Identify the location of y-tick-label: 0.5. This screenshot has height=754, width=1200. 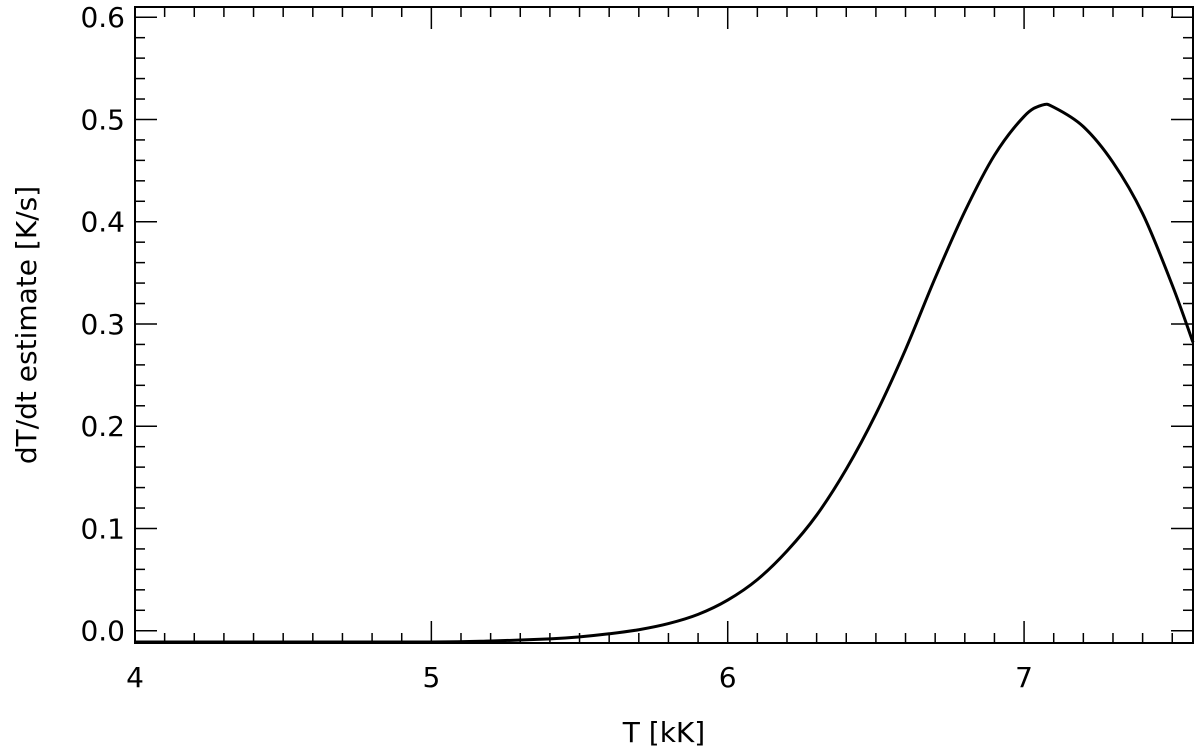
(102, 119).